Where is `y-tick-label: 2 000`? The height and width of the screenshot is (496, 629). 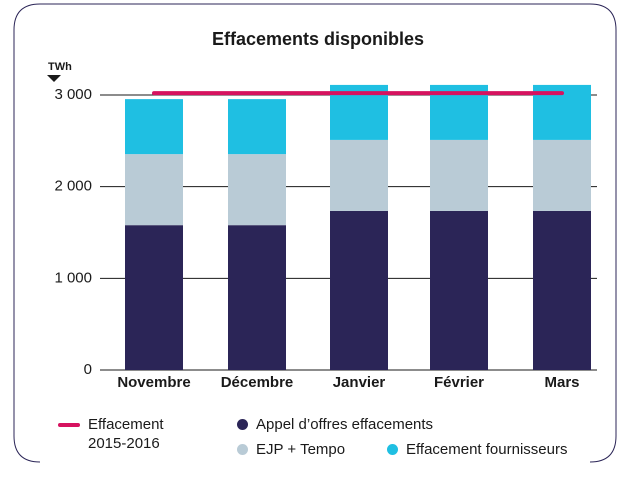 y-tick-label: 2 000 is located at coordinates (73, 186).